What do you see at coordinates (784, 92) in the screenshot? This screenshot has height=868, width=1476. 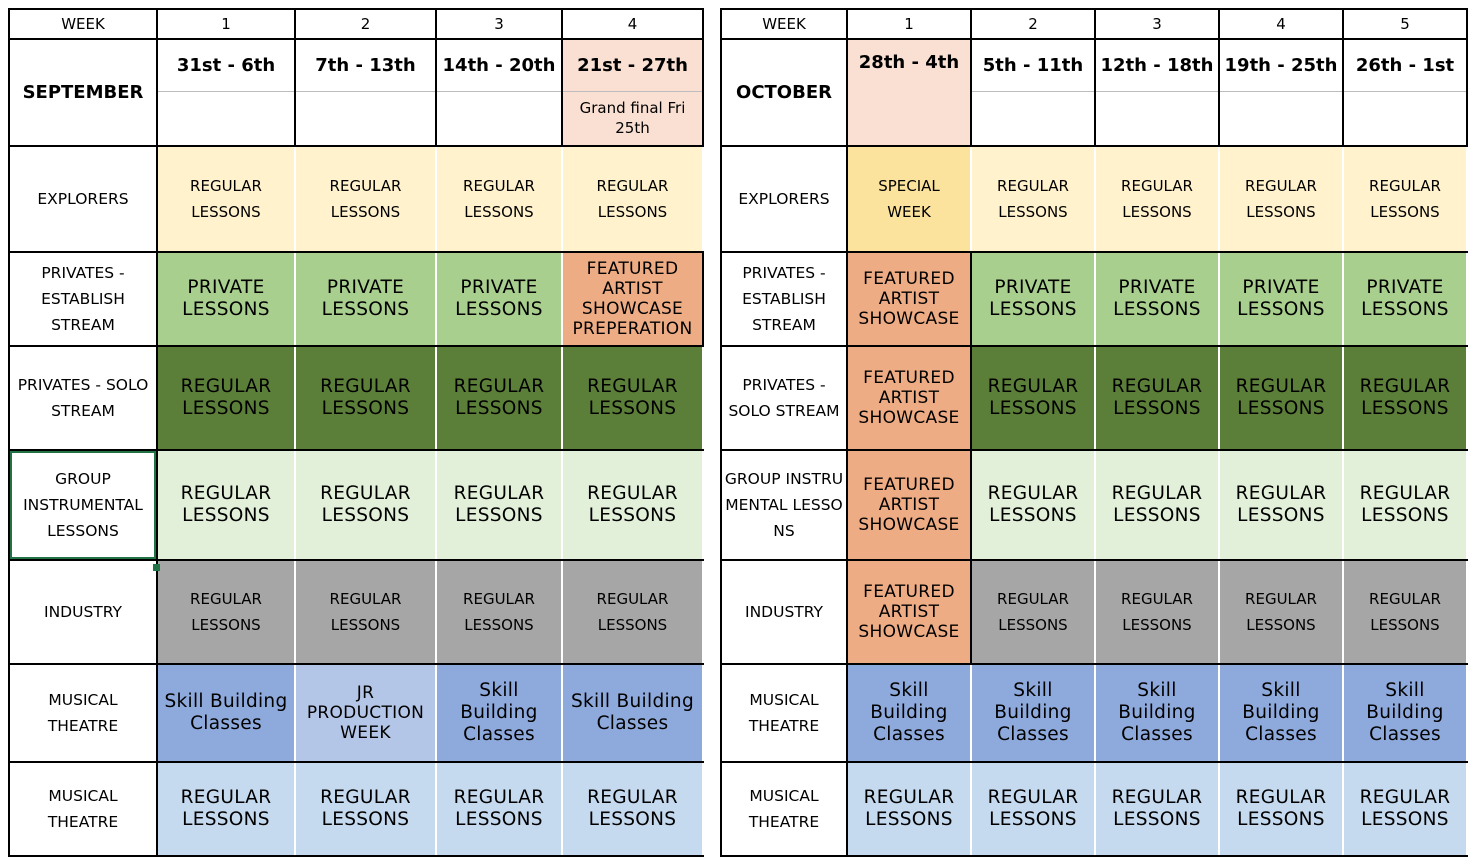 I see `month-cell: OCTOBER` at bounding box center [784, 92].